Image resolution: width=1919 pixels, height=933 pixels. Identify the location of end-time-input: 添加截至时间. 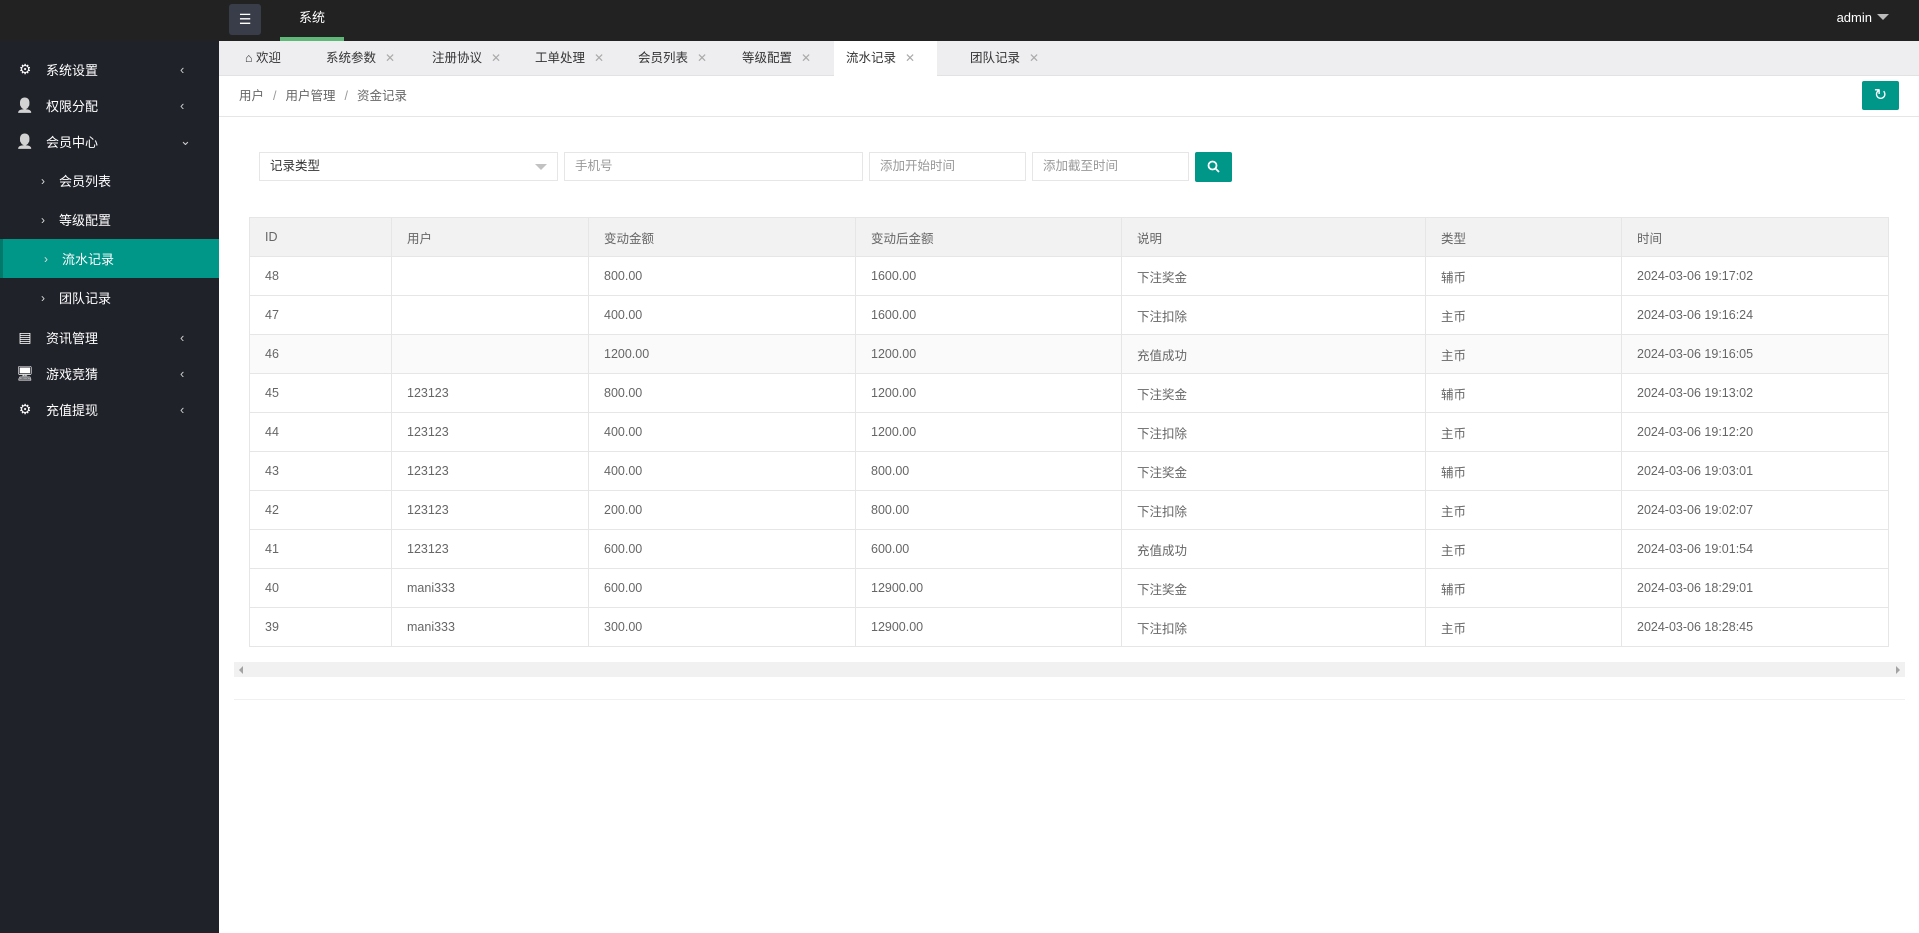
(1110, 166).